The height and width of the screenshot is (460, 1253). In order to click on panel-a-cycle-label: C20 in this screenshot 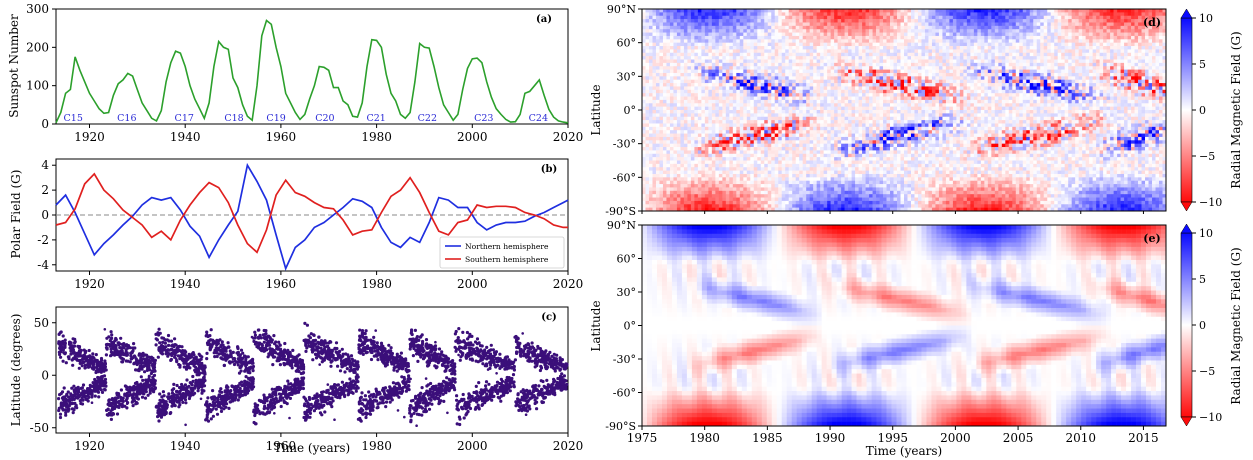, I will do `click(324, 118)`.